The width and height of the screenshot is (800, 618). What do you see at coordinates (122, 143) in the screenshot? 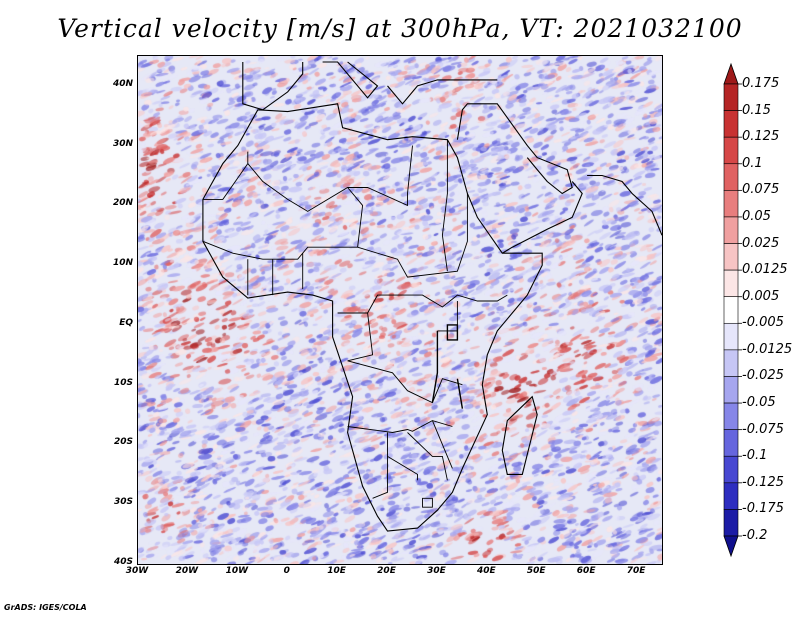
I see `latitude-label: 30N` at bounding box center [122, 143].